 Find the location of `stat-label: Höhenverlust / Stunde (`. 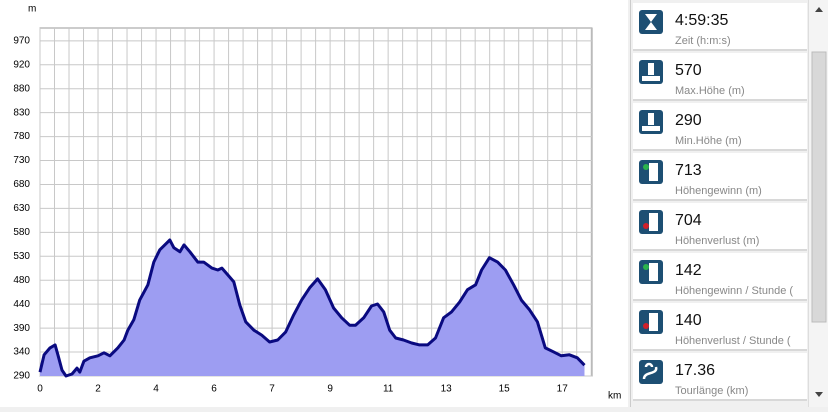

stat-label: Höhenverlust / Stunde ( is located at coordinates (733, 341).